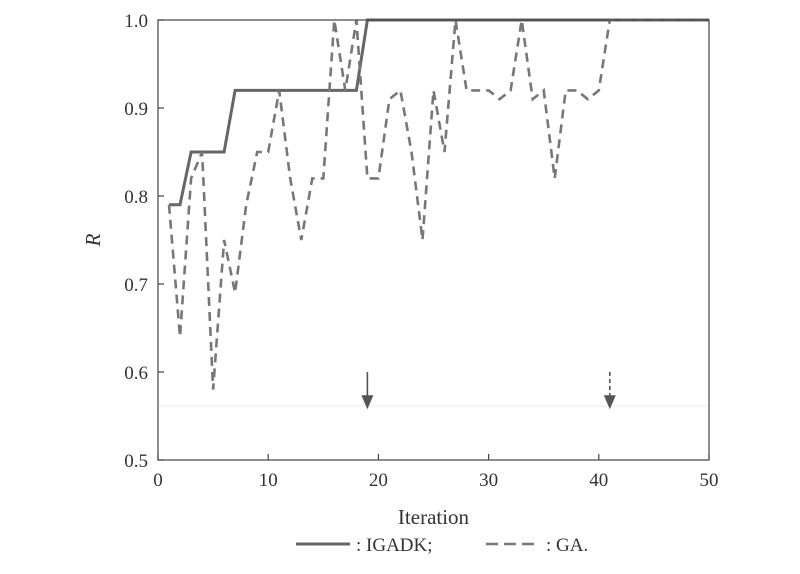 The height and width of the screenshot is (574, 800). Describe the element at coordinates (136, 461) in the screenshot. I see `y-tick-label: 0.5` at that location.